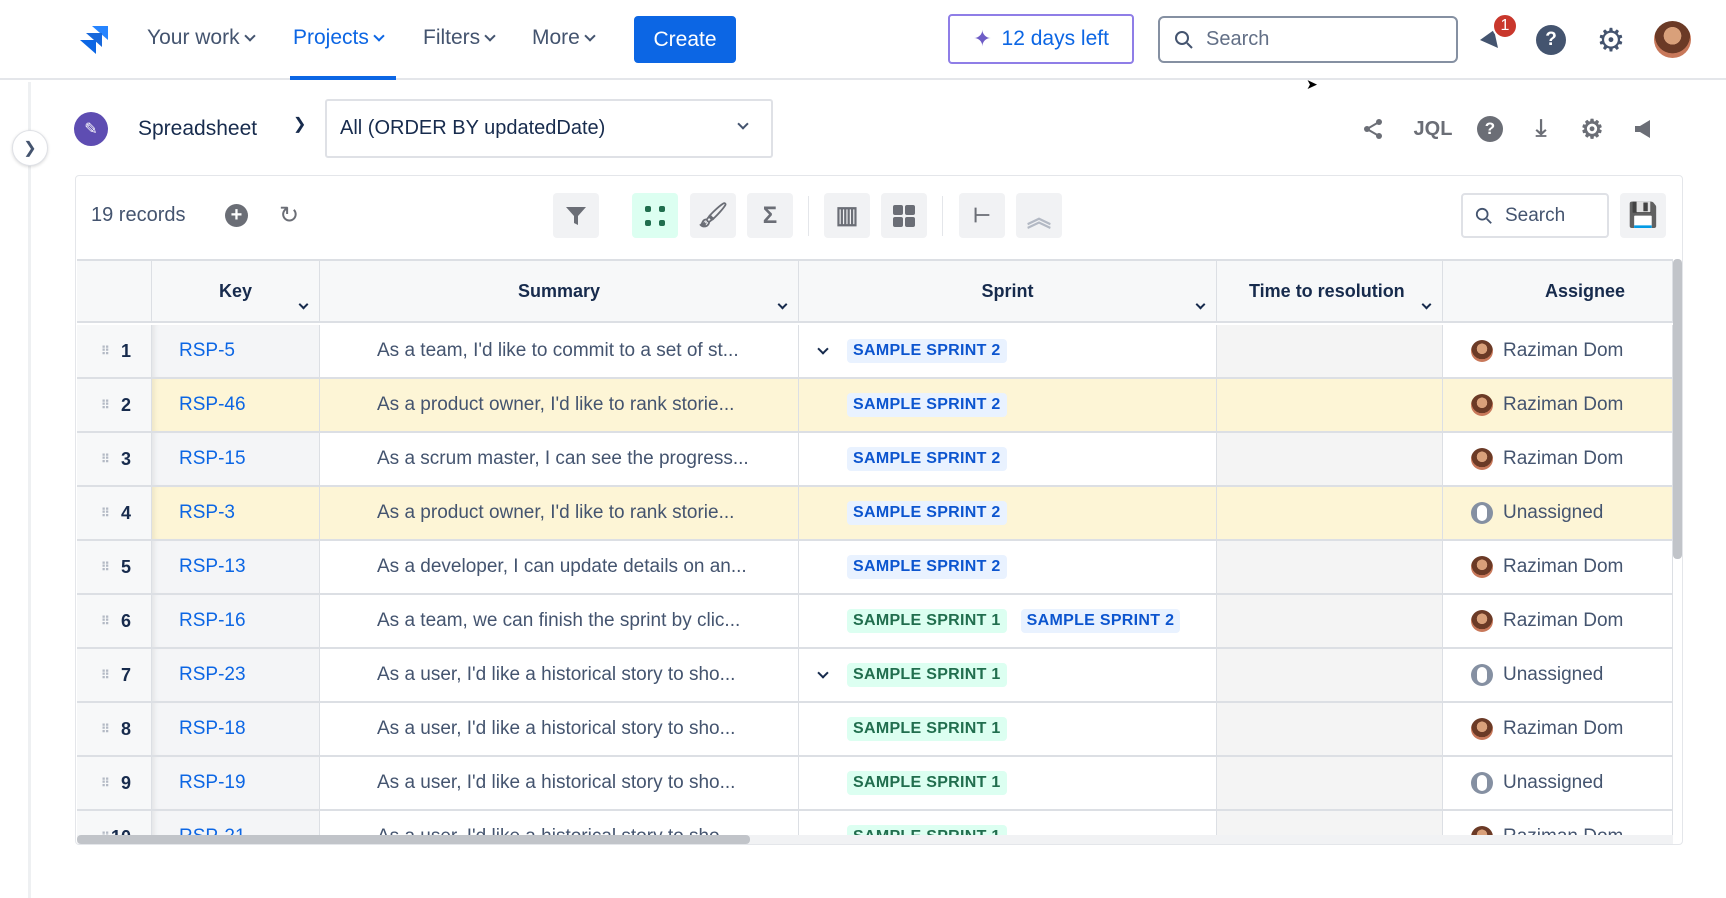  I want to click on issue-key-link: RSP-21, so click(212, 830).